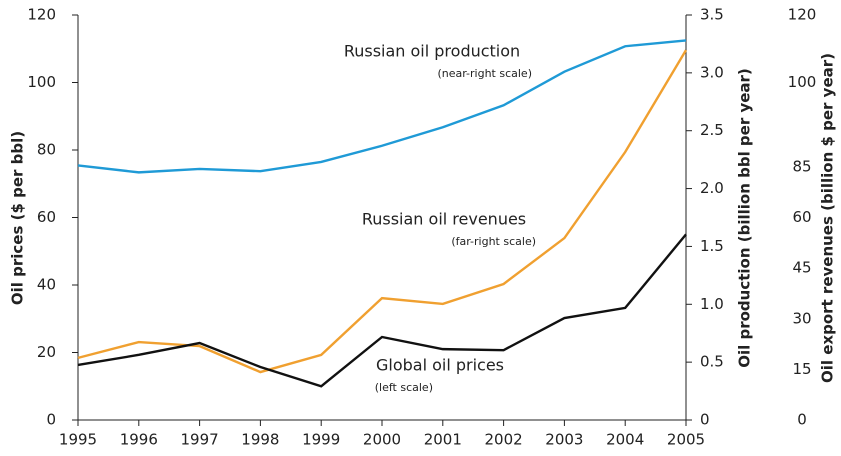  I want to click on tick-label: 1.0, so click(712, 304).